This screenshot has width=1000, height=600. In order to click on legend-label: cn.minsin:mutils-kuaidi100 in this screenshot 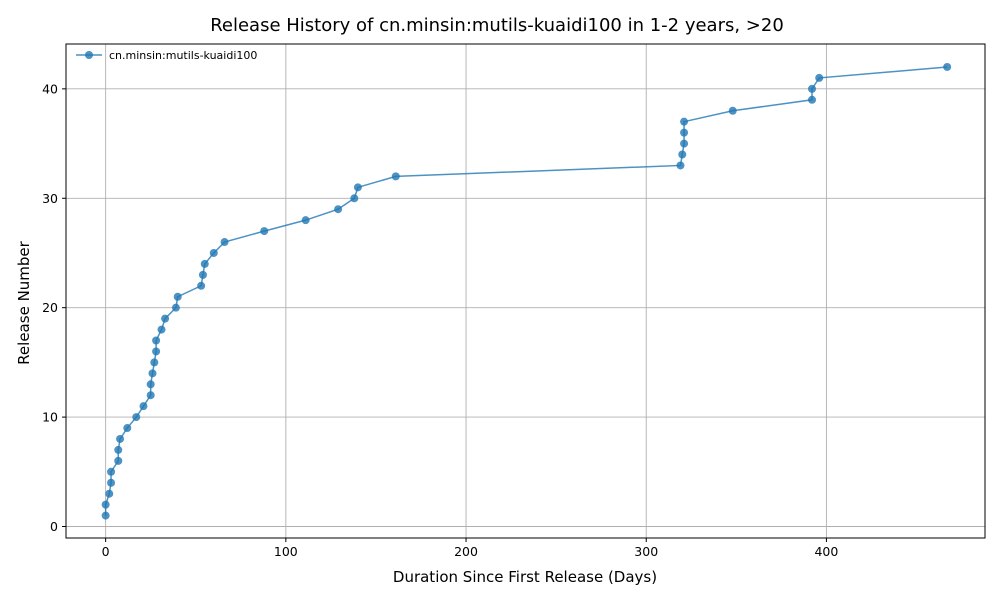, I will do `click(183, 55)`.